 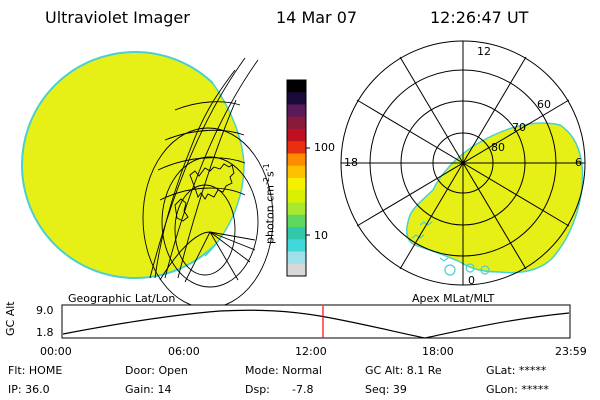 I want to click on geographic-label: Geographic Lat/Lon, so click(x=122, y=298).